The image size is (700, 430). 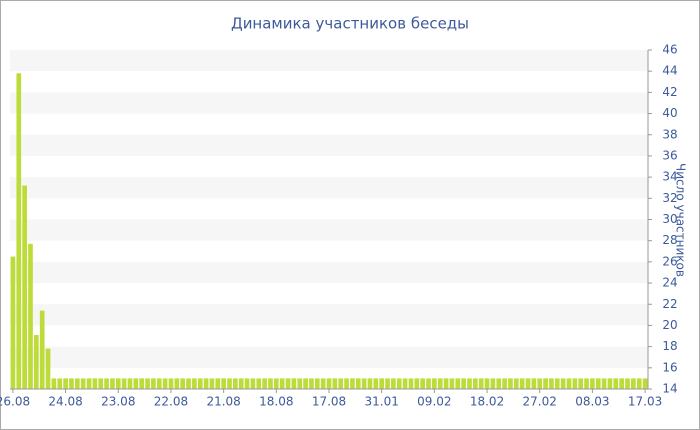 I want to click on x-tick-label: 21.08, so click(x=223, y=402).